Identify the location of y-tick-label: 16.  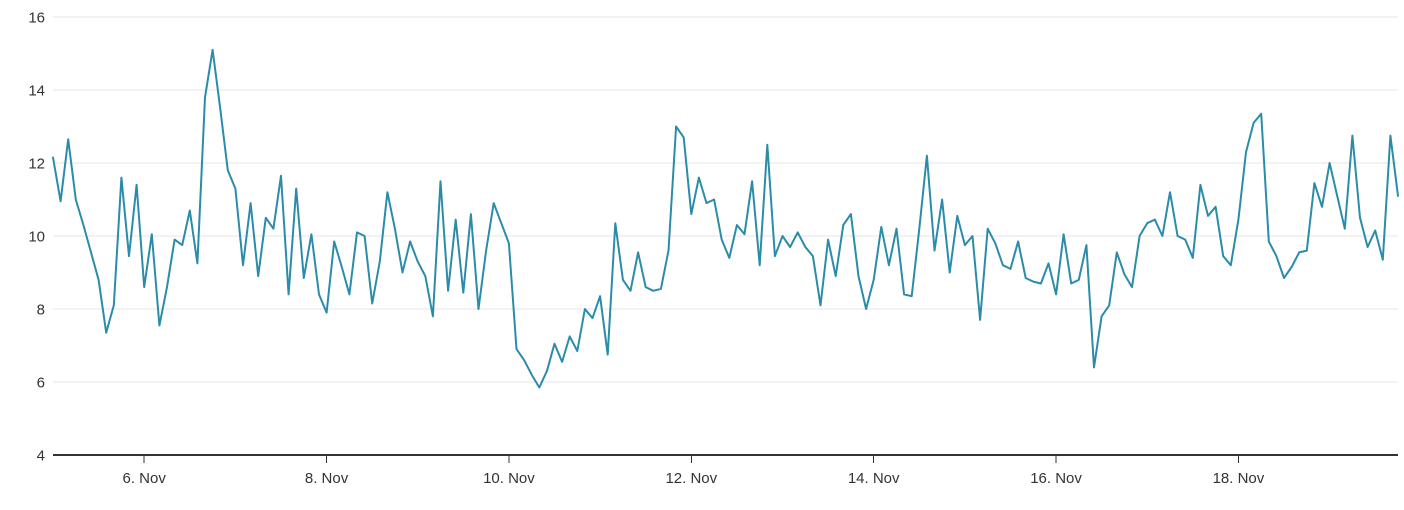
(36, 18).